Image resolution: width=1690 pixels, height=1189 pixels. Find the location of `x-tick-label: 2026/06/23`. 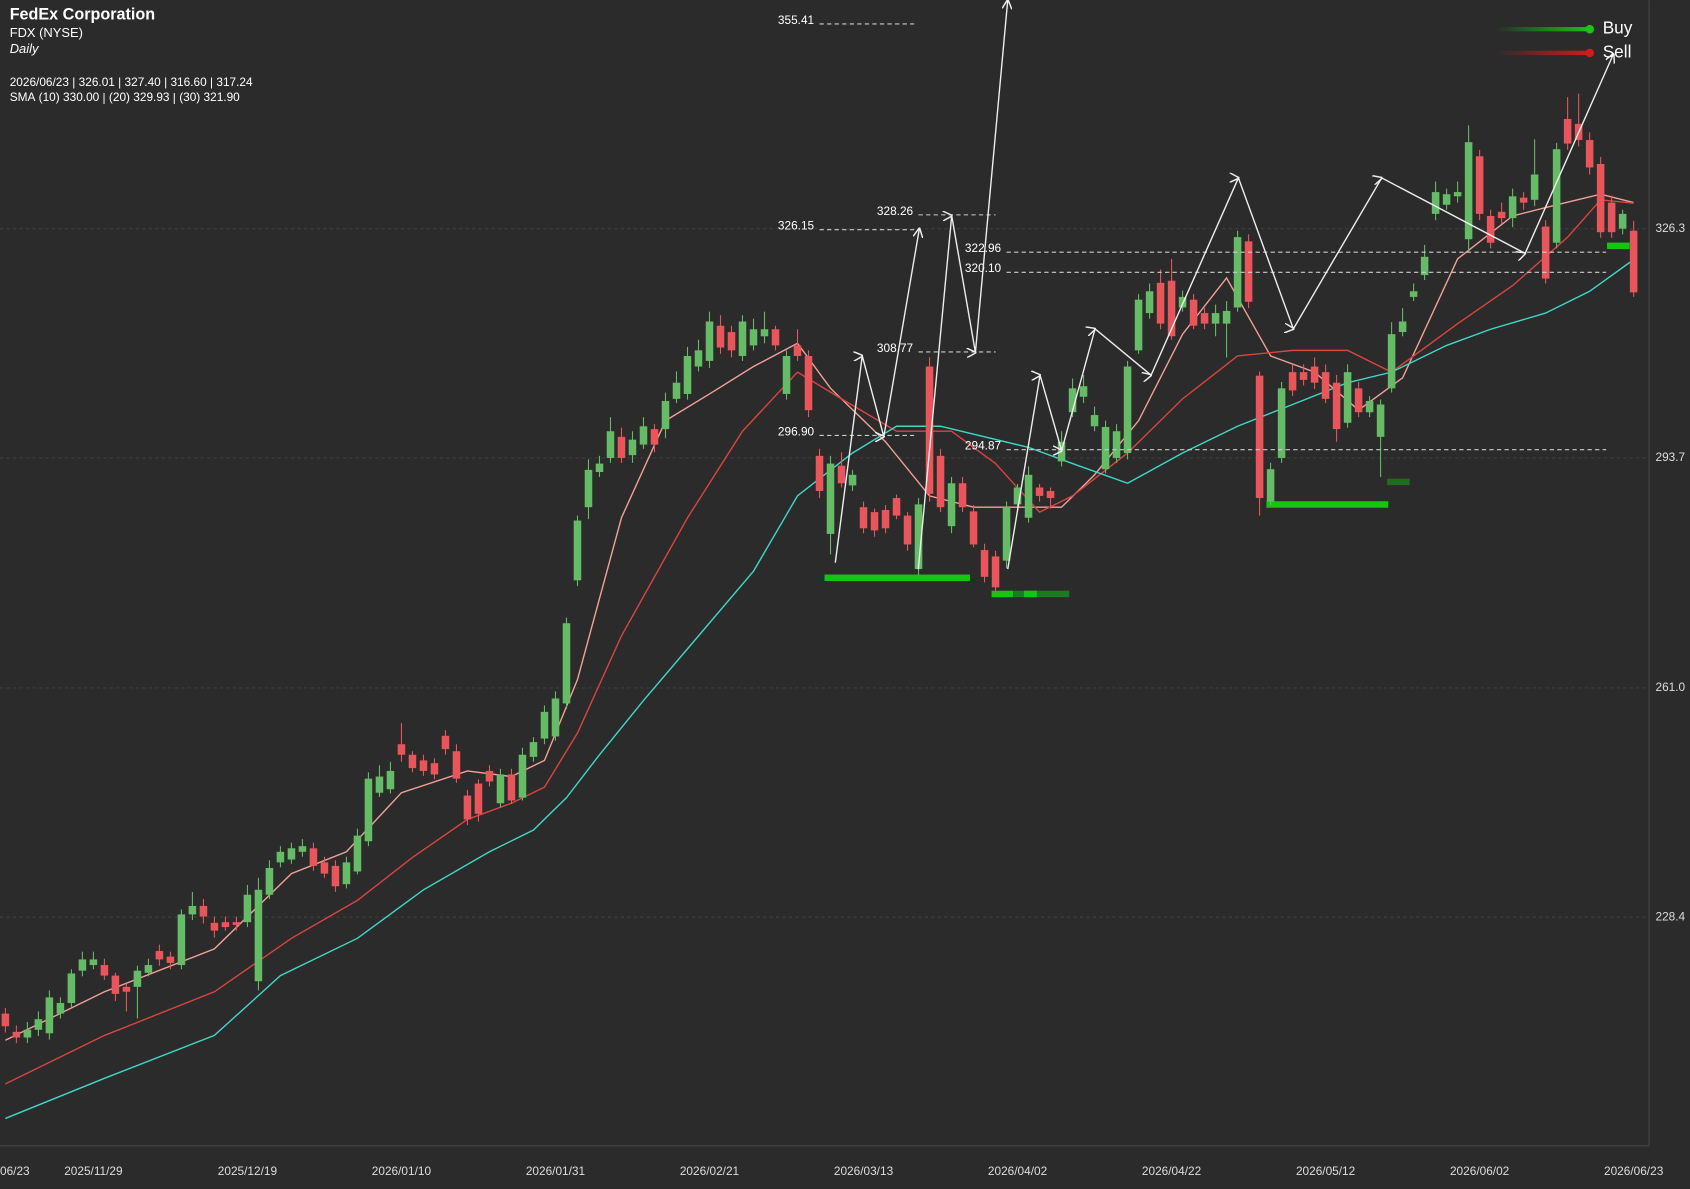

x-tick-label: 2026/06/23 is located at coordinates (1634, 1171).